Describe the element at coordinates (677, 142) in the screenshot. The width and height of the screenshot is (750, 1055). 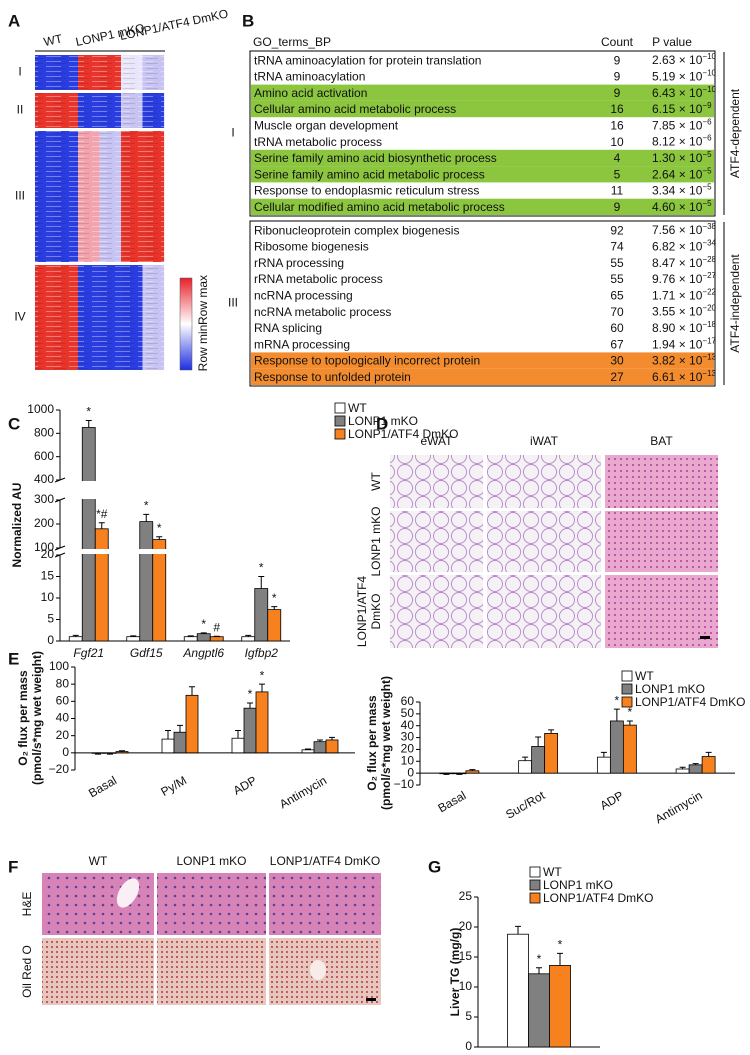
I see `p-base: 8.12 × 10` at that location.